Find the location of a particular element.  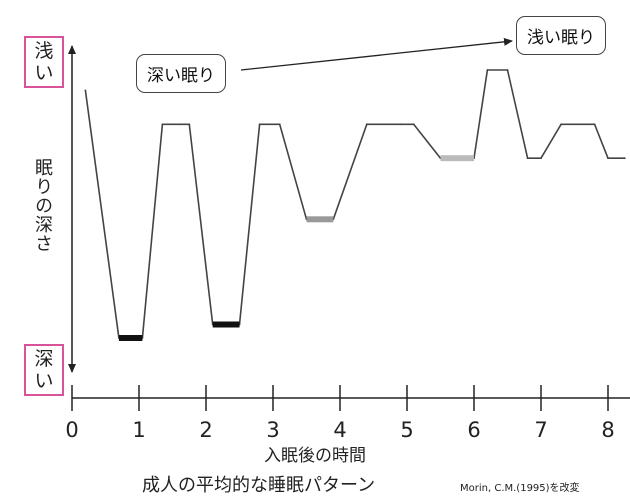

trend-arrow is located at coordinates (376, 54).